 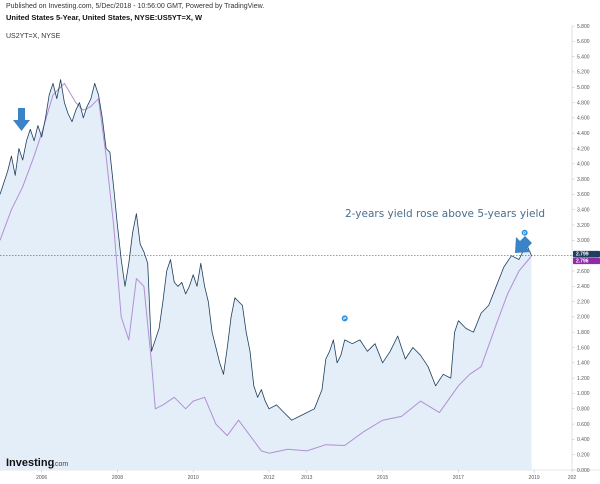 I want to click on y-tick-label: 4.000, so click(x=583, y=165).